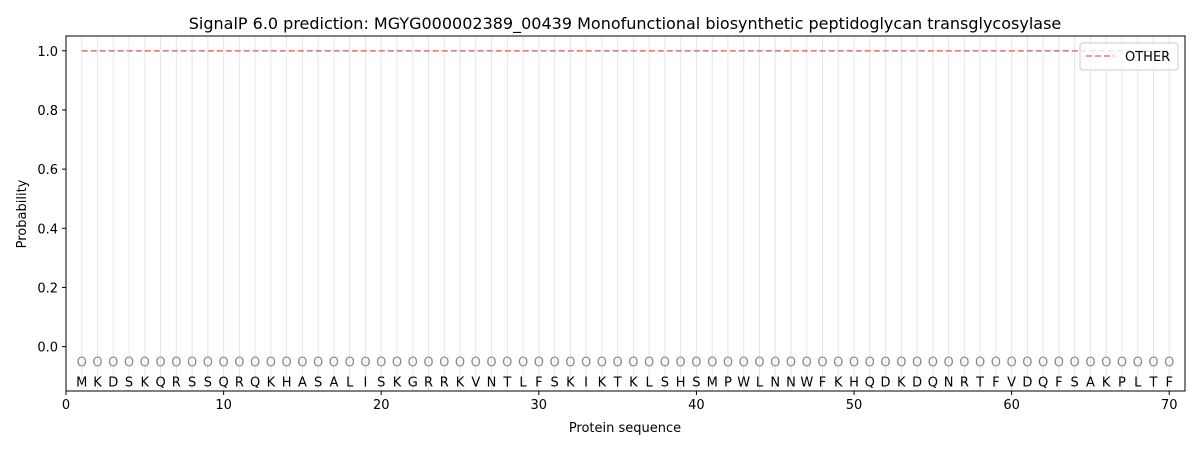  Describe the element at coordinates (208, 362) in the screenshot. I see `prediction-label-9: O` at that location.